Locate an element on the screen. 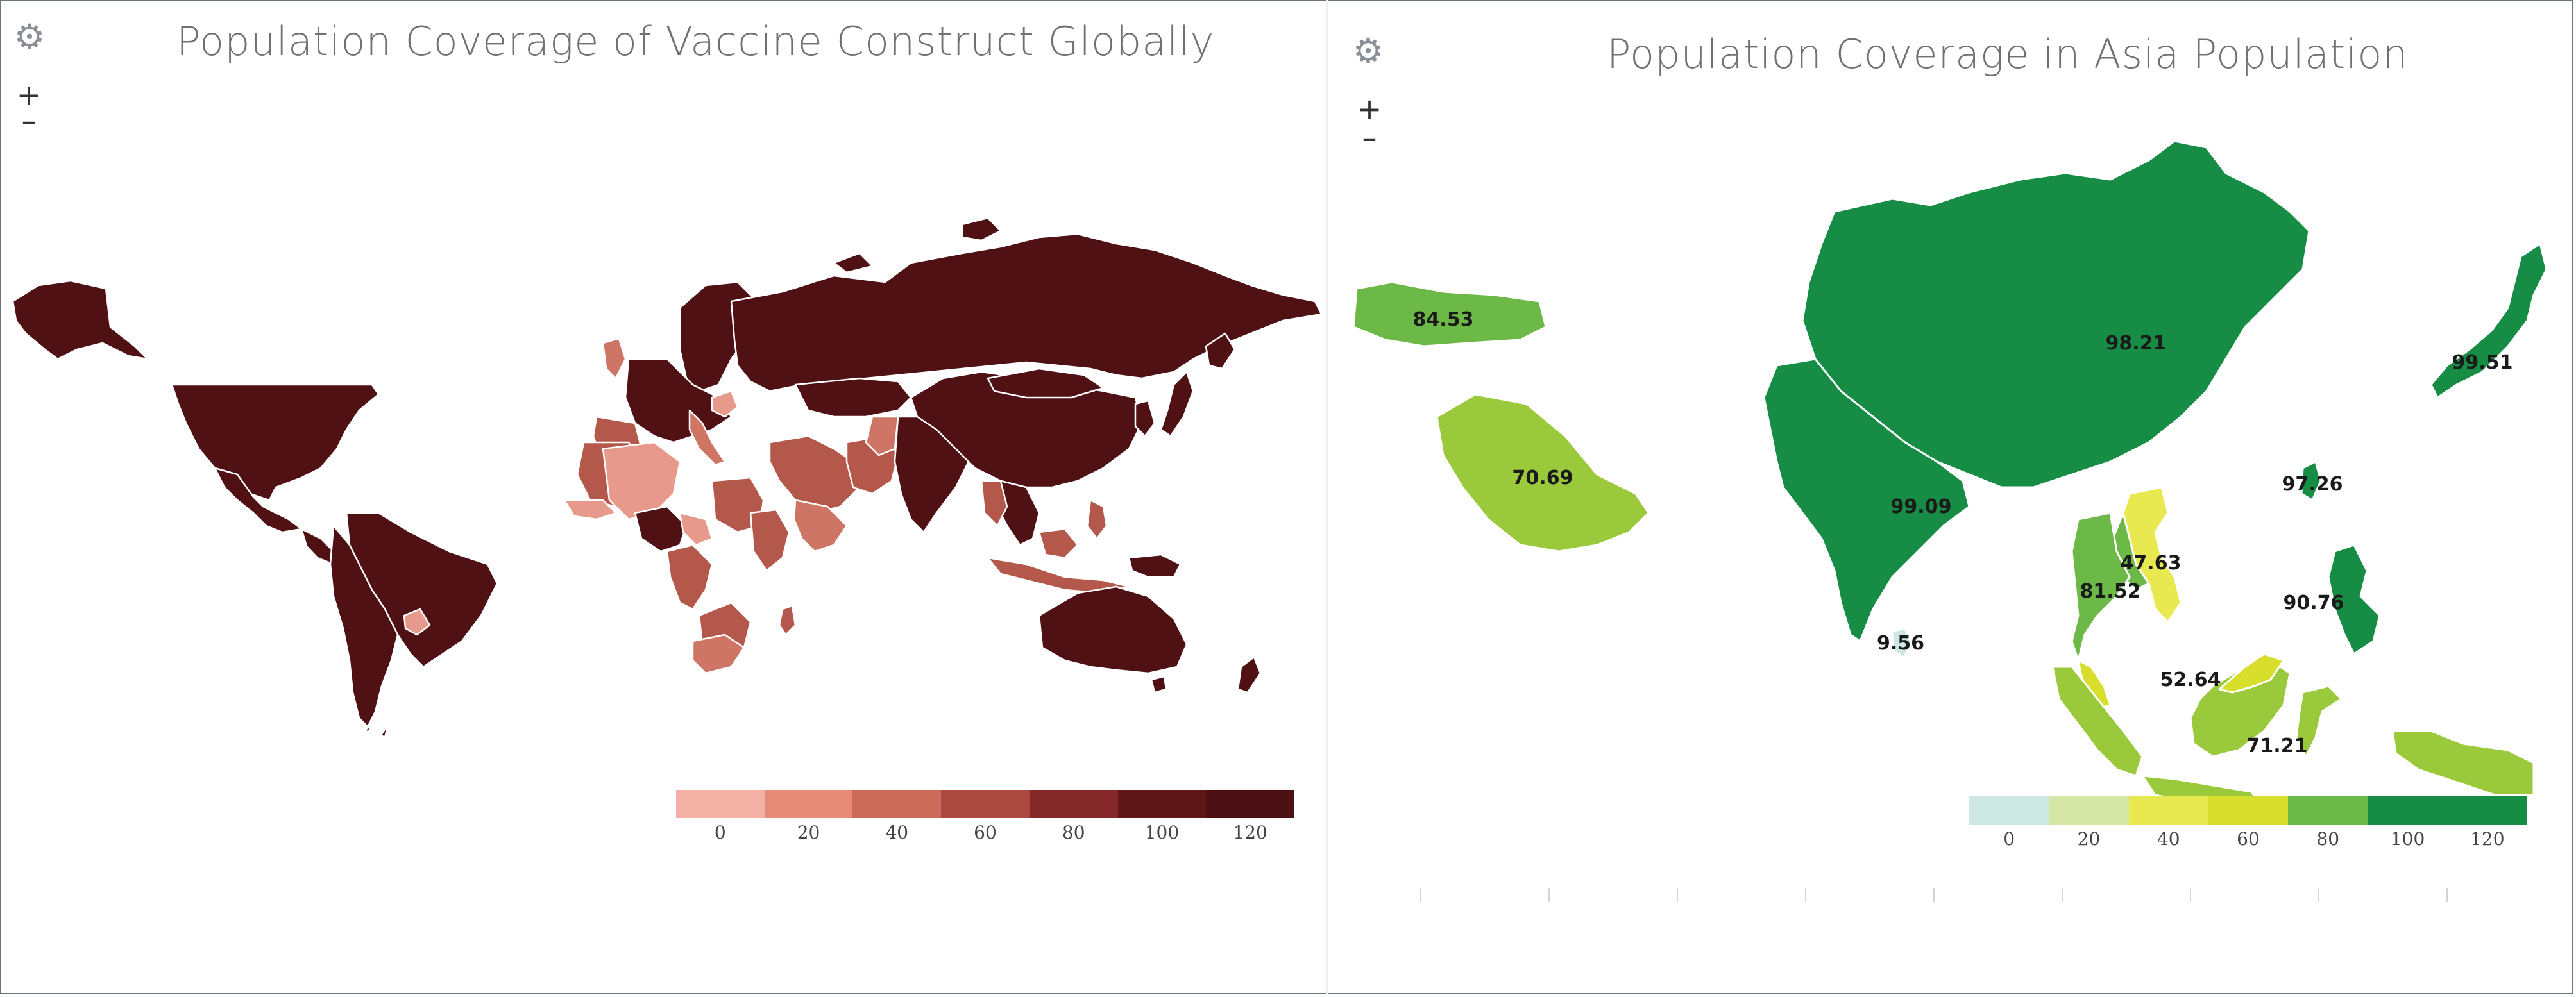 Image resolution: width=2576 pixels, height=997 pixels. region-new-guinea is located at coordinates (1155, 566).